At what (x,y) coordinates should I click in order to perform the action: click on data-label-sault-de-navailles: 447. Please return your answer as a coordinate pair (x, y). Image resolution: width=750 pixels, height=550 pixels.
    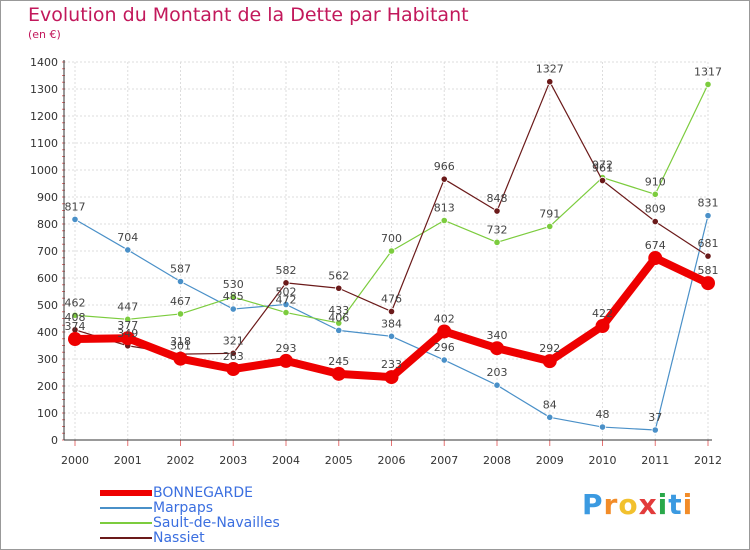
    Looking at the image, I should click on (127, 306).